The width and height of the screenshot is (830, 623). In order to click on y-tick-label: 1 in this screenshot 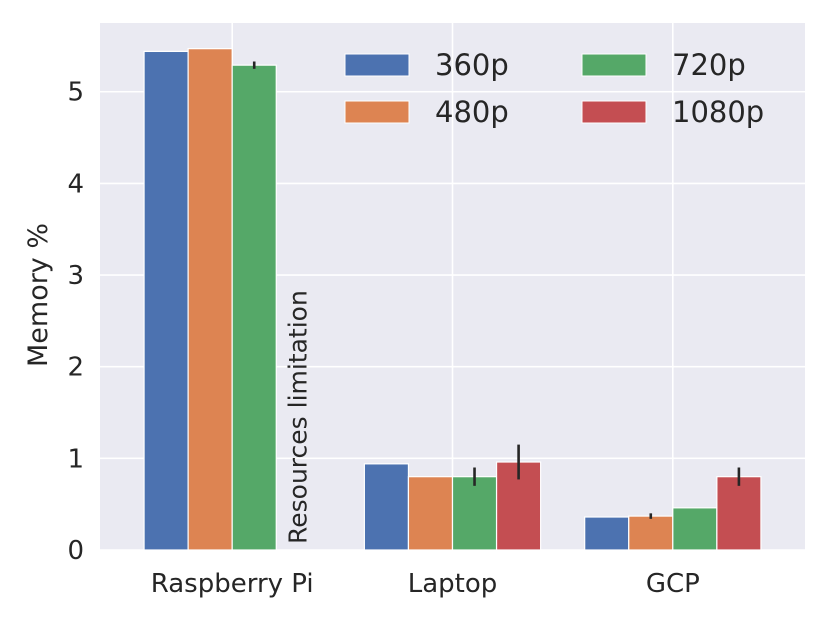, I will do `click(75, 459)`.